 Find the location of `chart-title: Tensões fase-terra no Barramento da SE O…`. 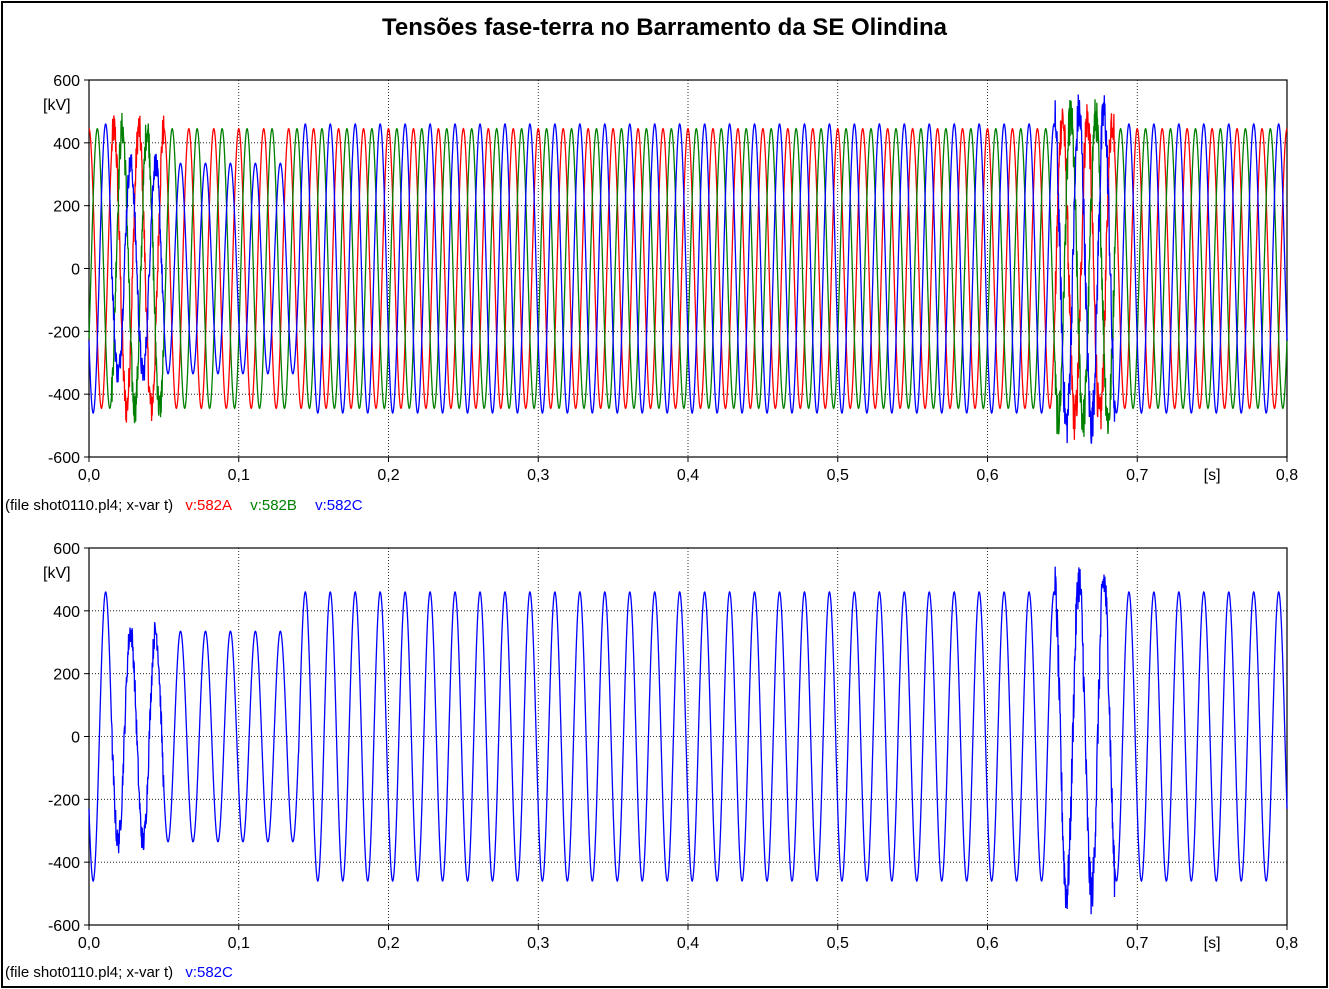

chart-title: Tensões fase-terra no Barramento da SE O… is located at coordinates (664, 27).